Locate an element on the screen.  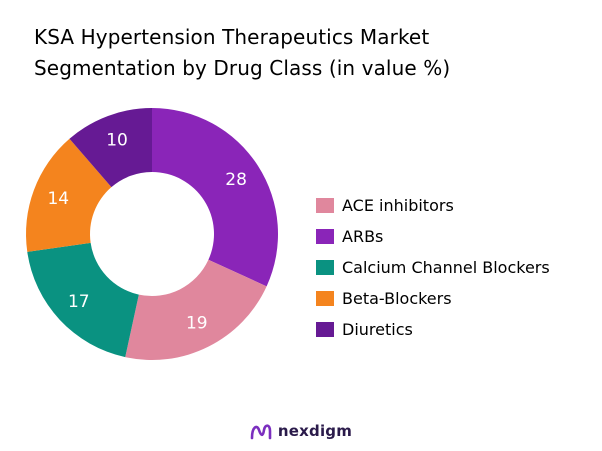
legend-item-calcium-channel-blockers: Calcium Channel Blockers is located at coordinates (433, 267).